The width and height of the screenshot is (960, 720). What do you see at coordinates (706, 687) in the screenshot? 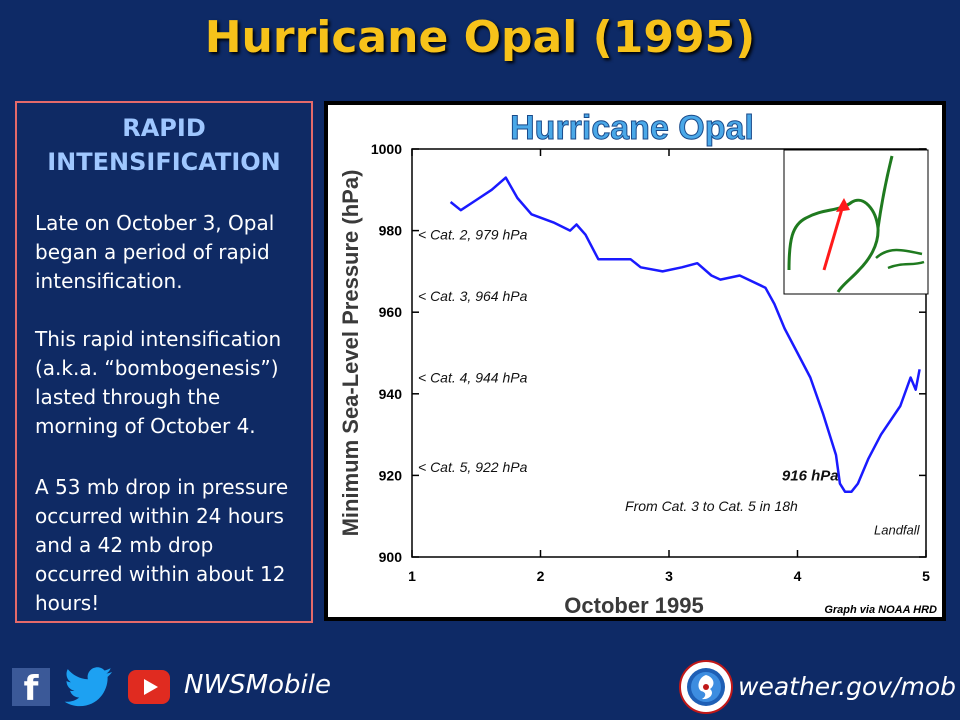
I see `nws-logo-icon` at bounding box center [706, 687].